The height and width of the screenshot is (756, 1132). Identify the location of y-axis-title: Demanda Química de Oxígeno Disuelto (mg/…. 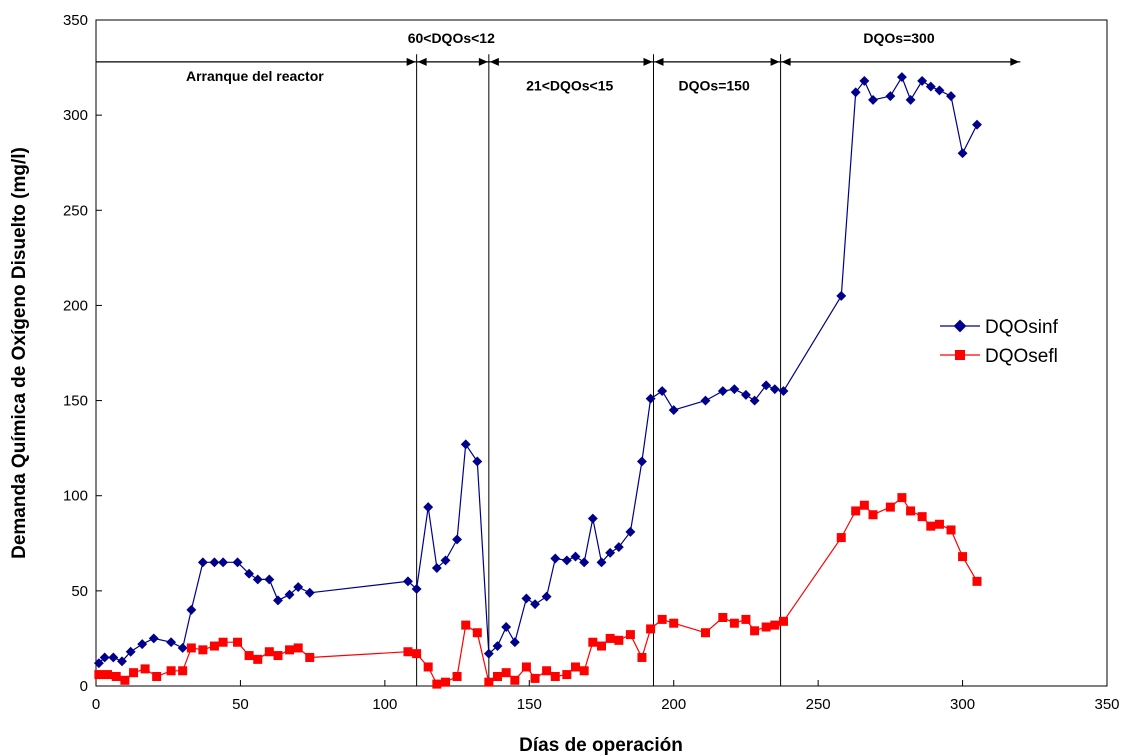
(19, 353).